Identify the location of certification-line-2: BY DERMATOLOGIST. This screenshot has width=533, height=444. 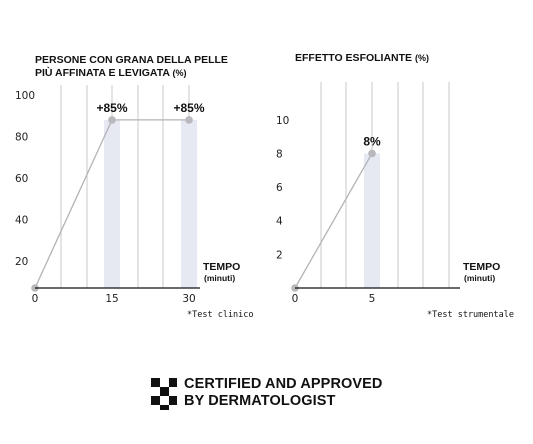
(260, 401).